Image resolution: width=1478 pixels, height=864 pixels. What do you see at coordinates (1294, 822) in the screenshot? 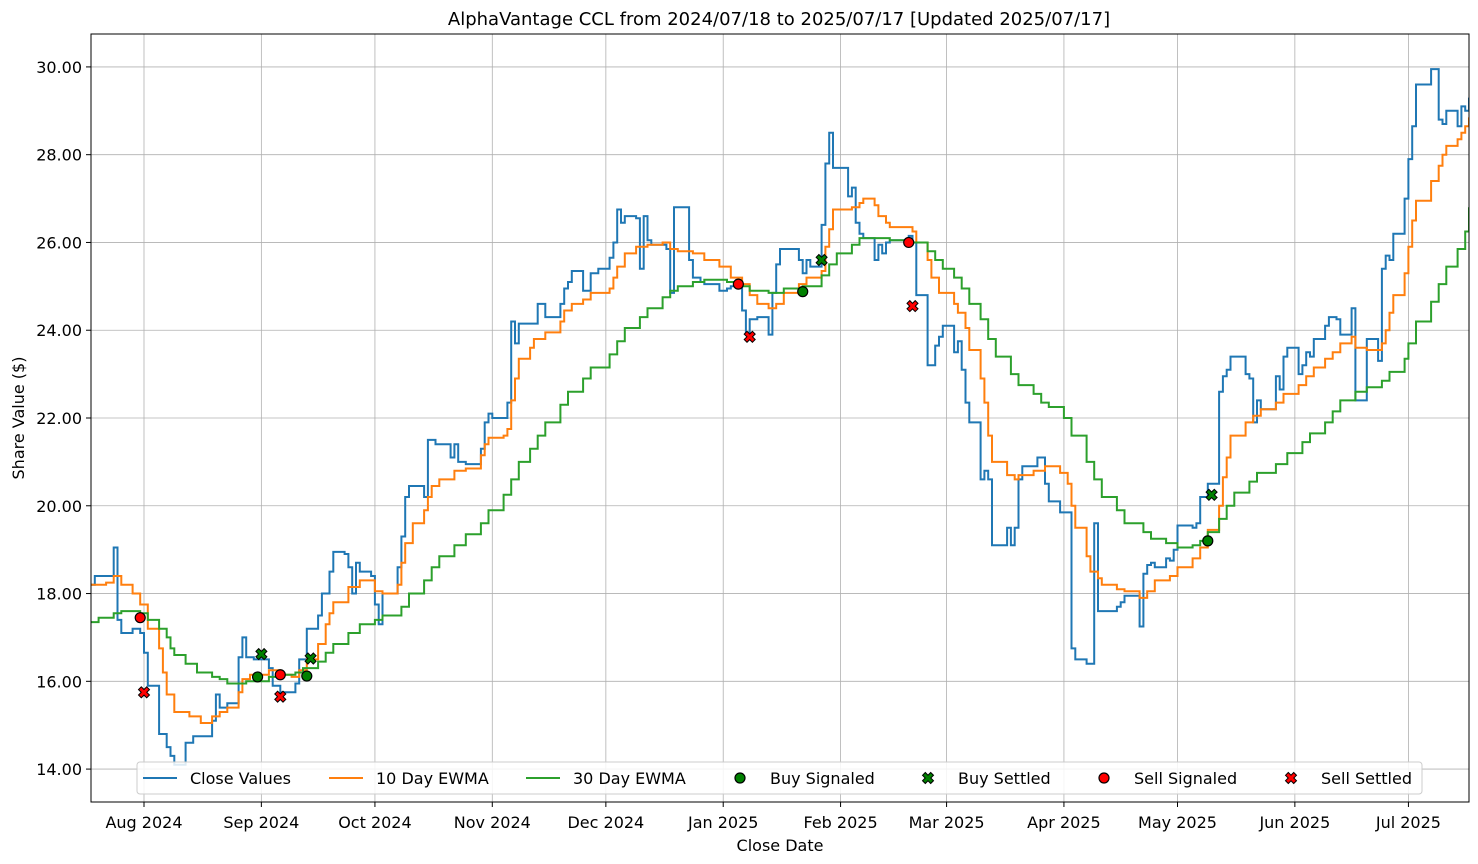
I see `x-tick-label: Jun 2025` at bounding box center [1294, 822].